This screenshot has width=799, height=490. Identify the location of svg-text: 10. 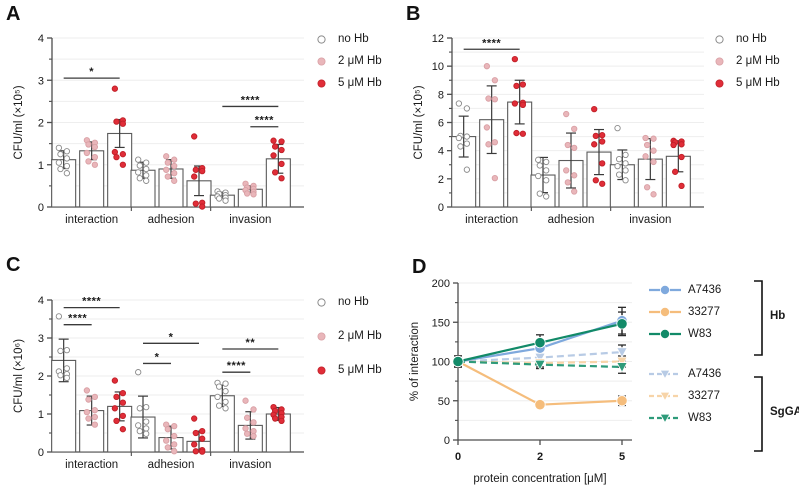
(438, 67).